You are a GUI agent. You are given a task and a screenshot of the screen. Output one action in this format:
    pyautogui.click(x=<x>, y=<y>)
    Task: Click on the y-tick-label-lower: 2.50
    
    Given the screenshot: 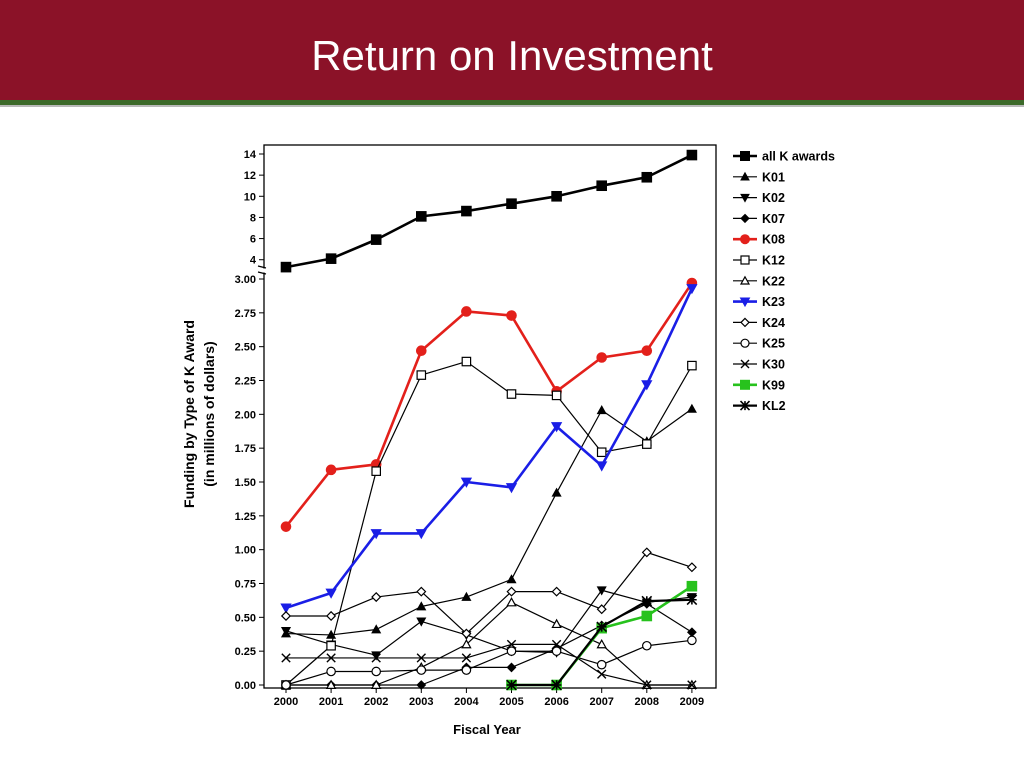 What is the action you would take?
    pyautogui.click(x=245, y=348)
    